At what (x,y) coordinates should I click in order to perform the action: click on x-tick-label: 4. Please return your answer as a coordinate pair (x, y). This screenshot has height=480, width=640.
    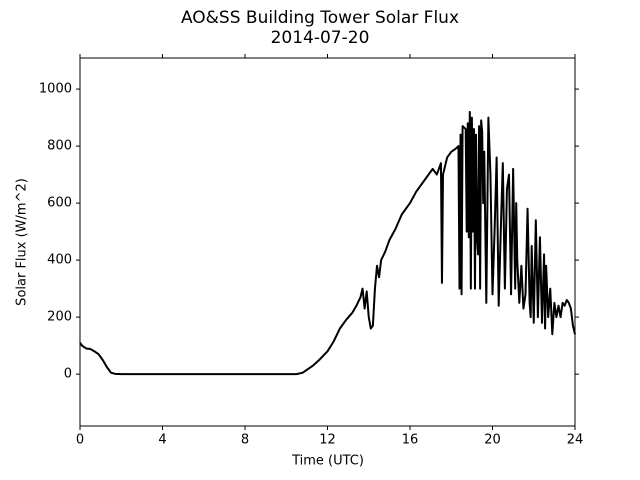
    Looking at the image, I should click on (162, 440).